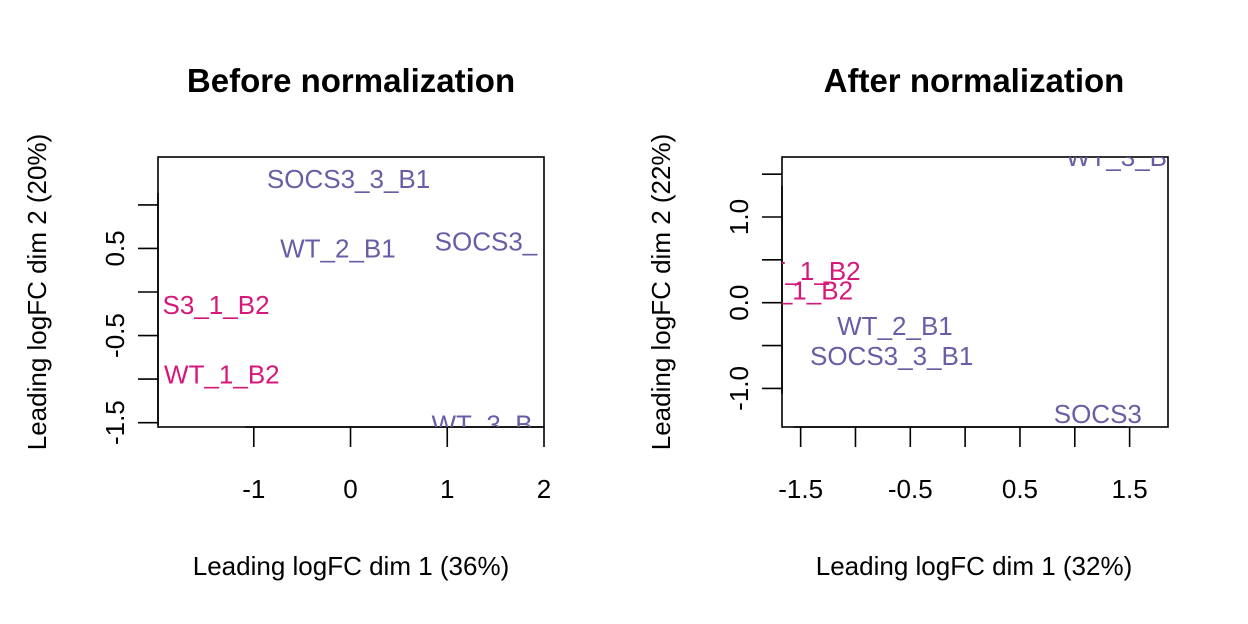  What do you see at coordinates (963, 465) in the screenshot?
I see `x-axis-ticks: -1.5 -0.5 0.5 1.5` at bounding box center [963, 465].